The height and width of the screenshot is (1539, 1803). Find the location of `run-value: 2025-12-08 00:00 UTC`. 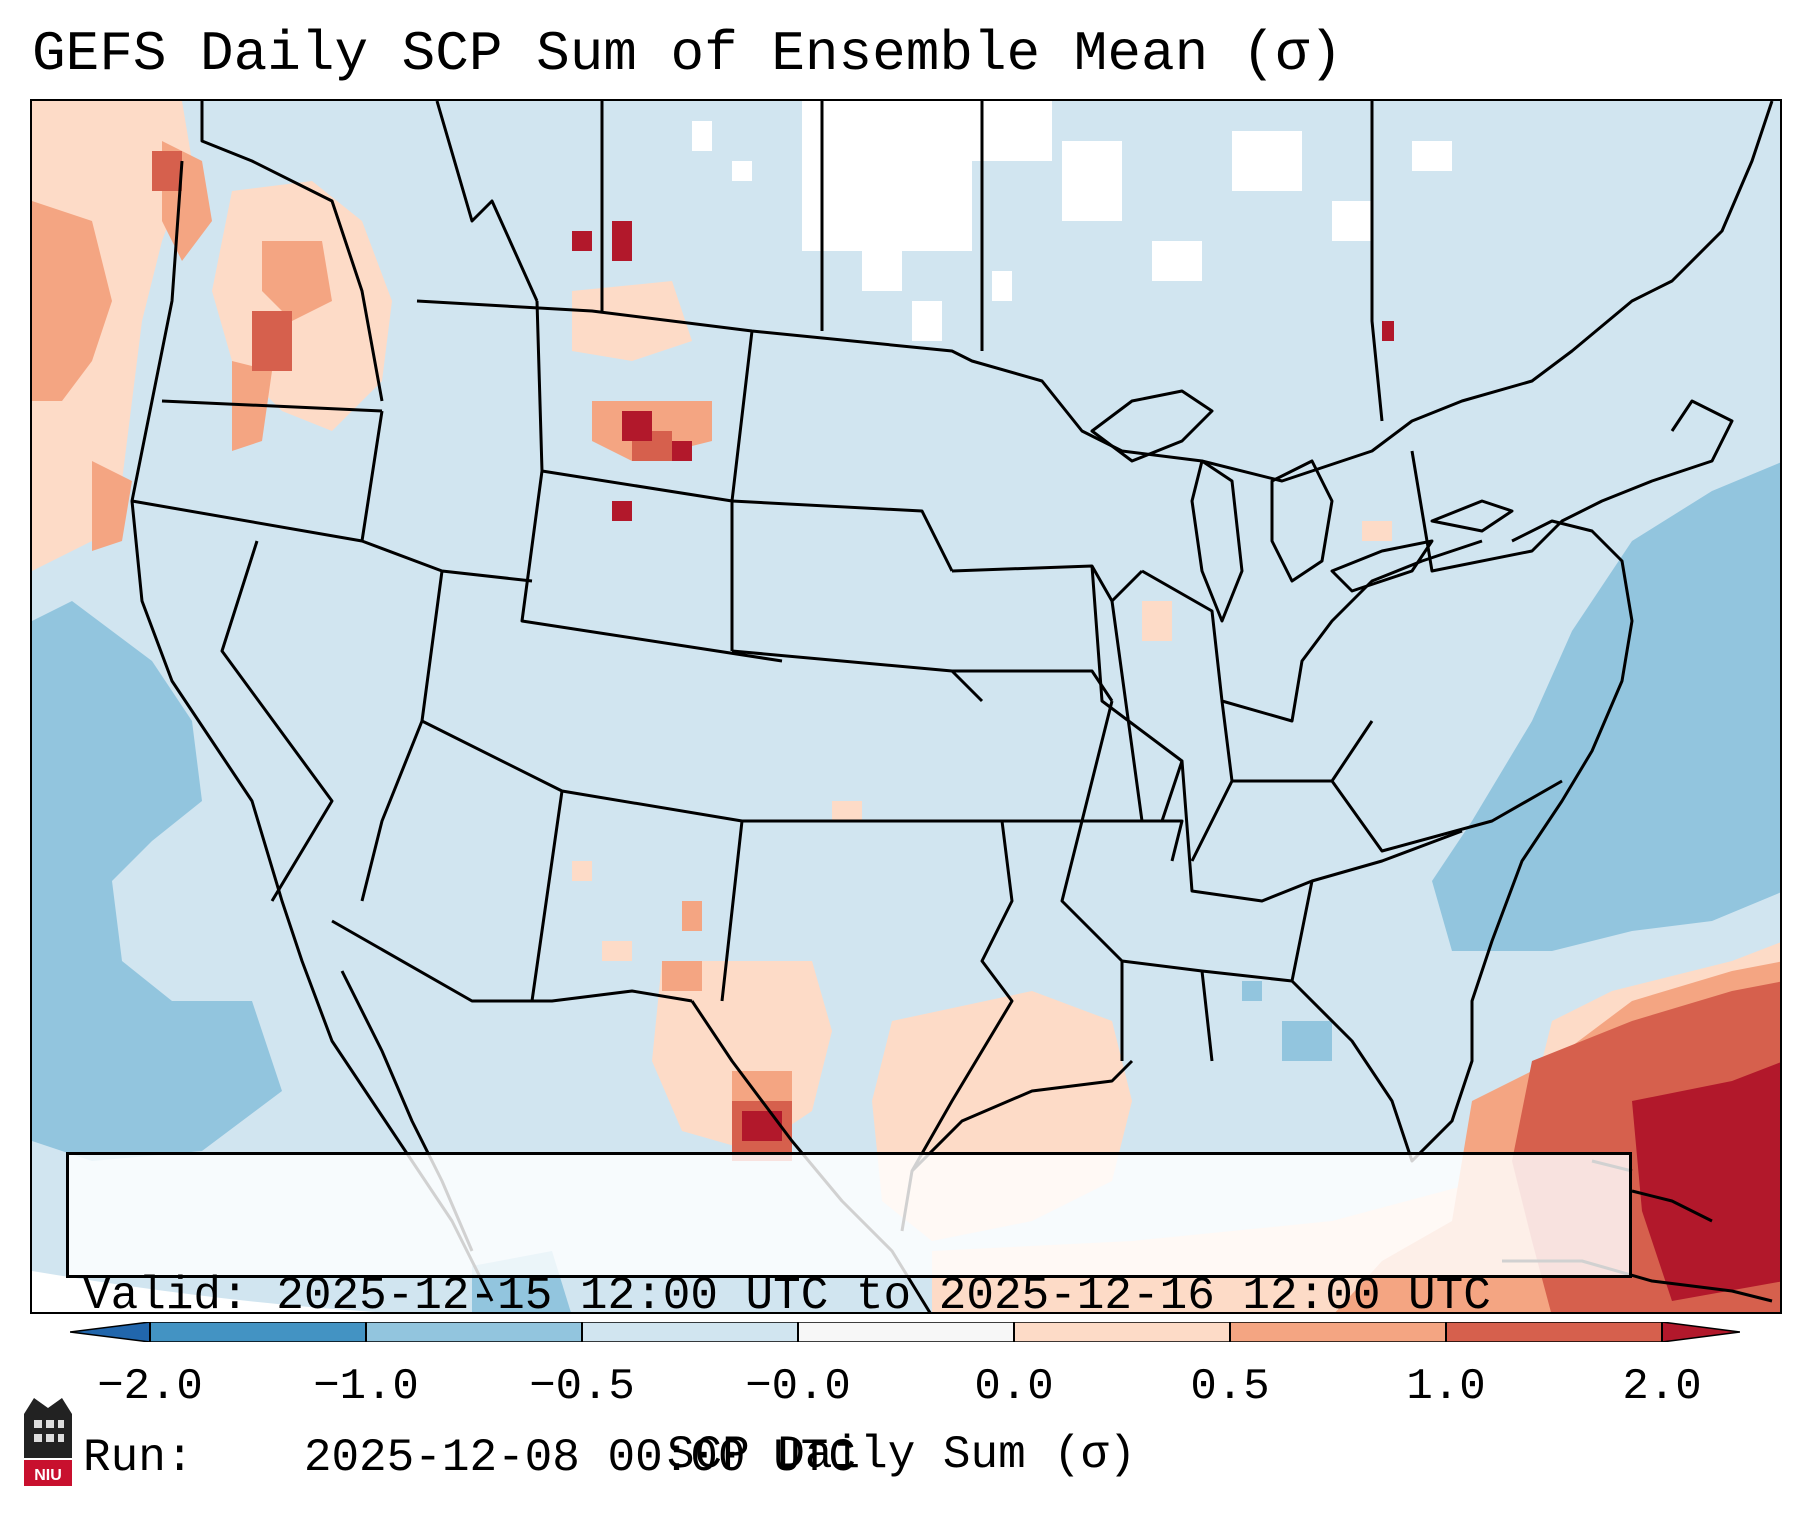

run-value: 2025-12-08 00:00 UTC is located at coordinates (579, 1458).